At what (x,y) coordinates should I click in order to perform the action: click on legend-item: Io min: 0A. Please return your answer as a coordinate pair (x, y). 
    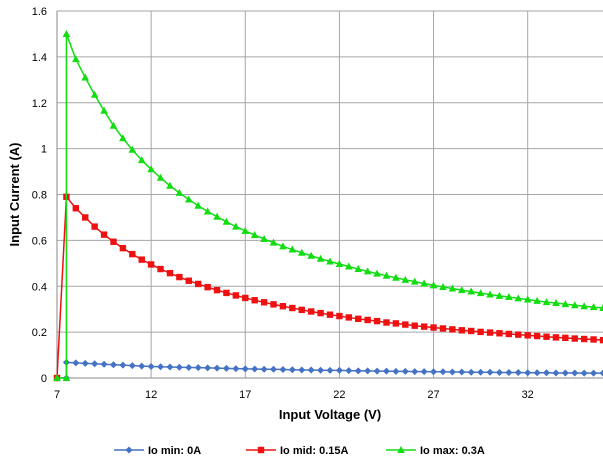
    Looking at the image, I should click on (157, 451).